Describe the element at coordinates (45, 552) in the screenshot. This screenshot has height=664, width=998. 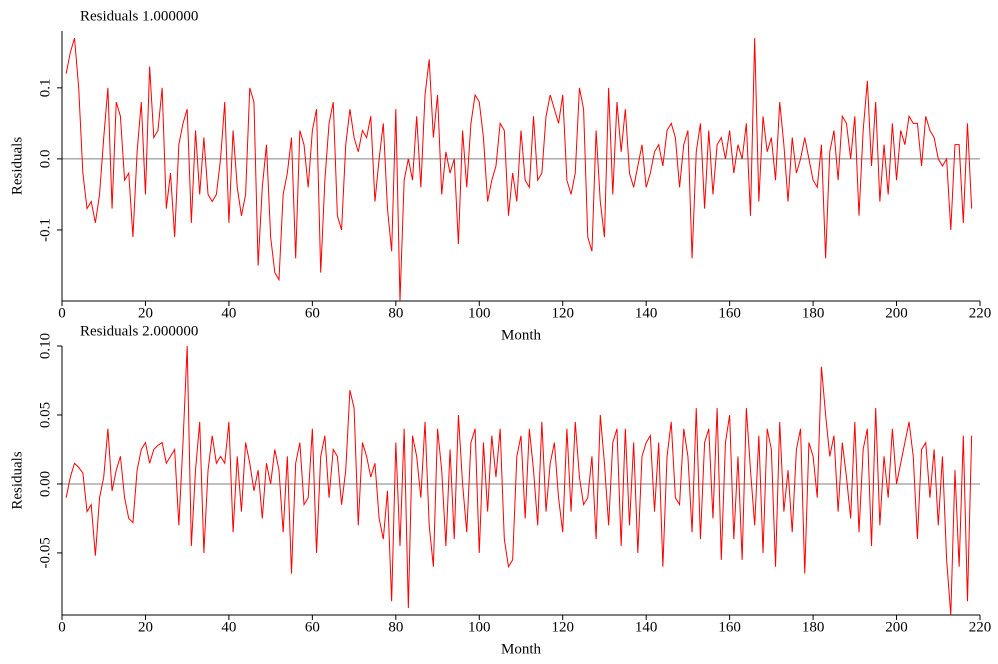
I see `y-tick-label: -0.05` at that location.